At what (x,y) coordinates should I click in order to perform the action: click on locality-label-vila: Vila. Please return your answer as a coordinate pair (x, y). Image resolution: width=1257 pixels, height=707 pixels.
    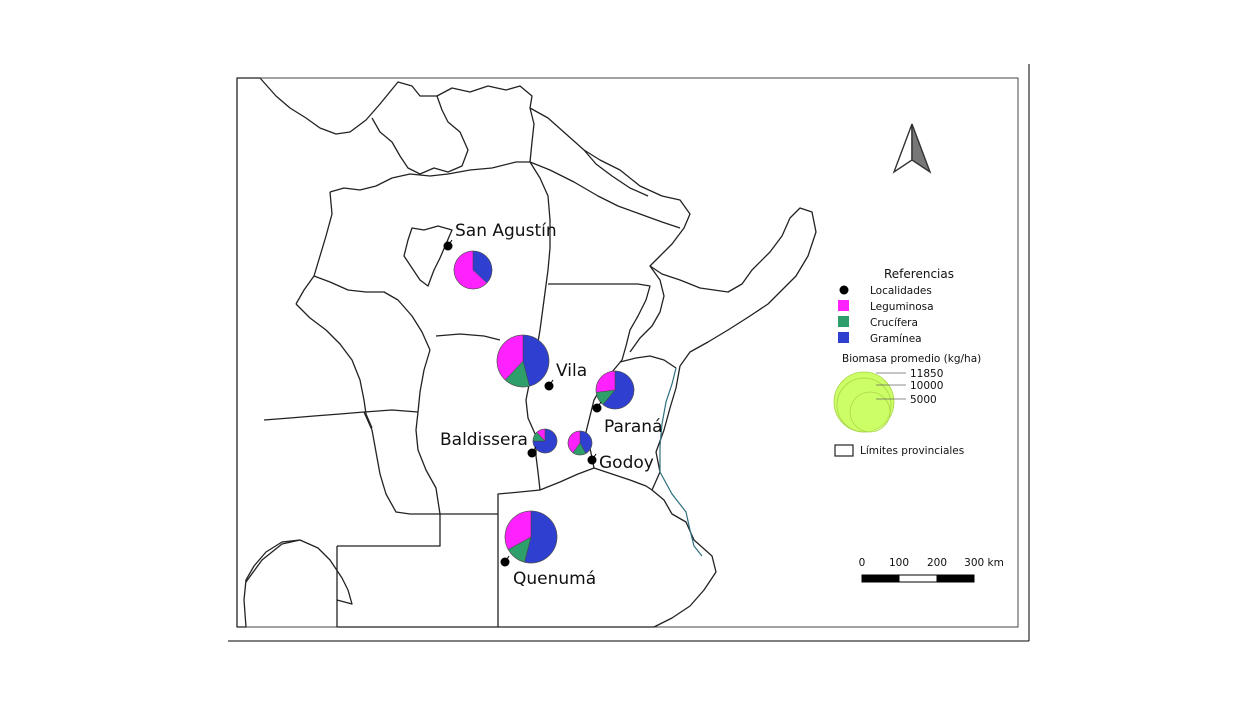
    Looking at the image, I should click on (571, 371).